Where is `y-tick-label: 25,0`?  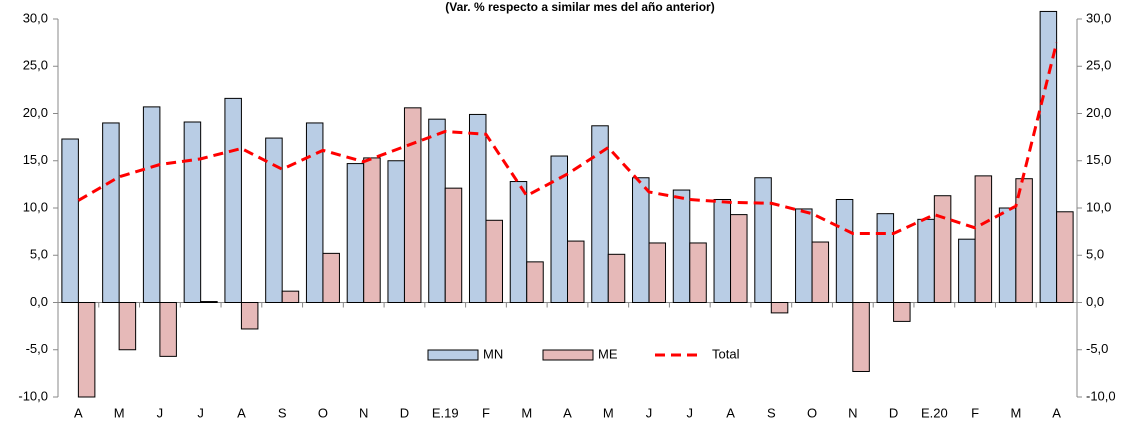
y-tick-label: 25,0 is located at coordinates (35, 65).